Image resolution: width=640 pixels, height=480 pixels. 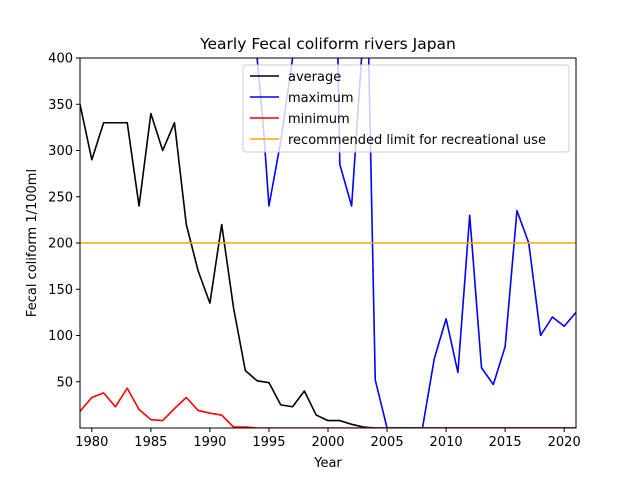 What do you see at coordinates (150, 442) in the screenshot?
I see `x-tick-label: 1985` at bounding box center [150, 442].